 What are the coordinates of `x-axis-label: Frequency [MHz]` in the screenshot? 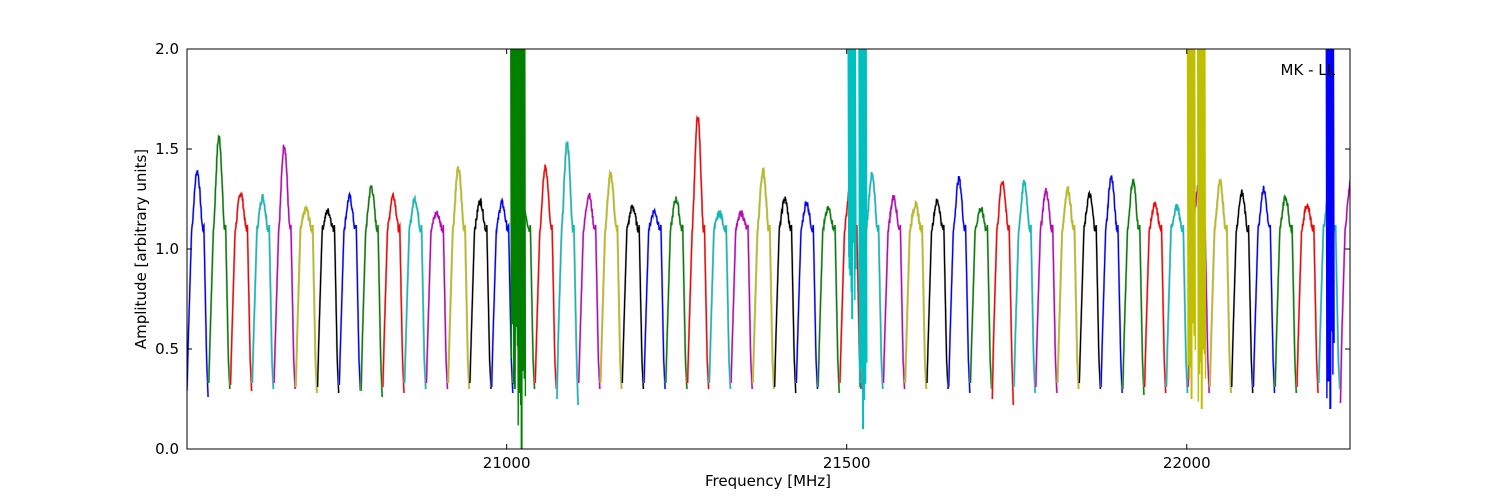 It's located at (768, 481).